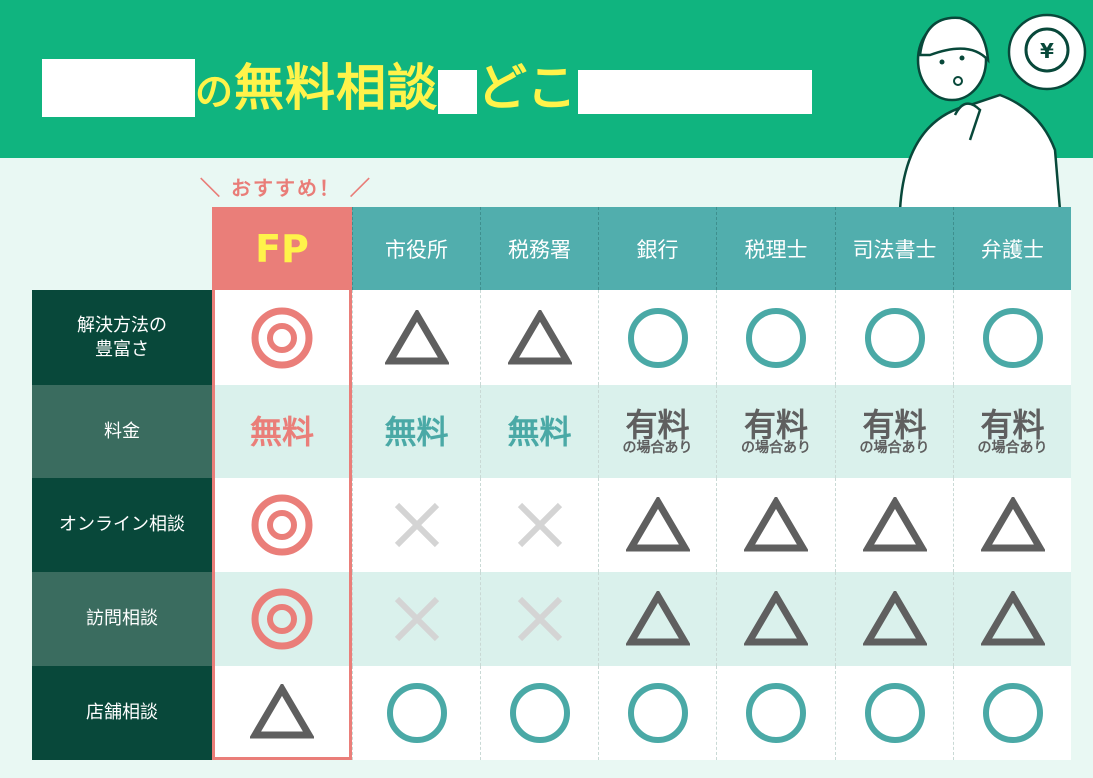 Image resolution: width=1093 pixels, height=778 pixels. Describe the element at coordinates (336, 88) in the screenshot. I see `title-segment: 無料相談` at that location.